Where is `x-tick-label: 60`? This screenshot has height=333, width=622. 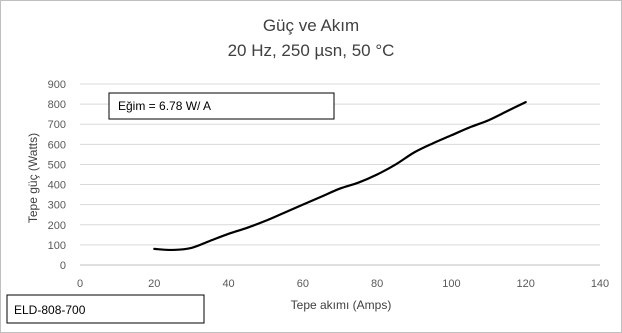
x-tick-label: 60 is located at coordinates (303, 284).